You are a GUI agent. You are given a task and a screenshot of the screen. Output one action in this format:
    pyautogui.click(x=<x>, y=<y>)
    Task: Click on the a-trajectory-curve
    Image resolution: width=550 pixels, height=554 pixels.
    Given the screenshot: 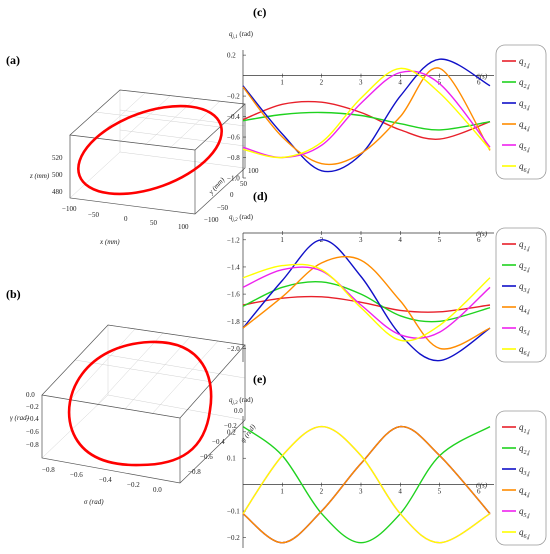 What is the action you would take?
    pyautogui.click(x=150, y=150)
    